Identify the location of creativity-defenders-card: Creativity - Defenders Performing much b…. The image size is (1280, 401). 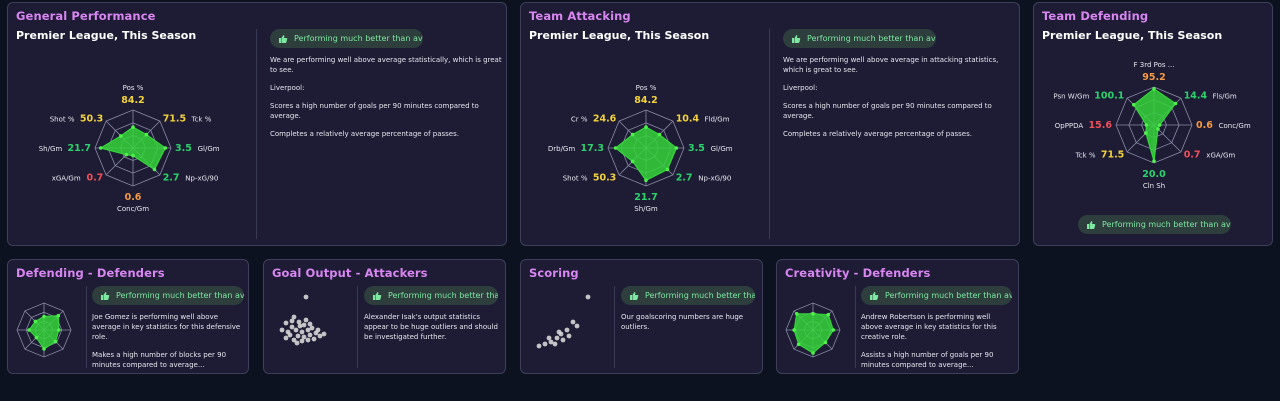
(897, 316).